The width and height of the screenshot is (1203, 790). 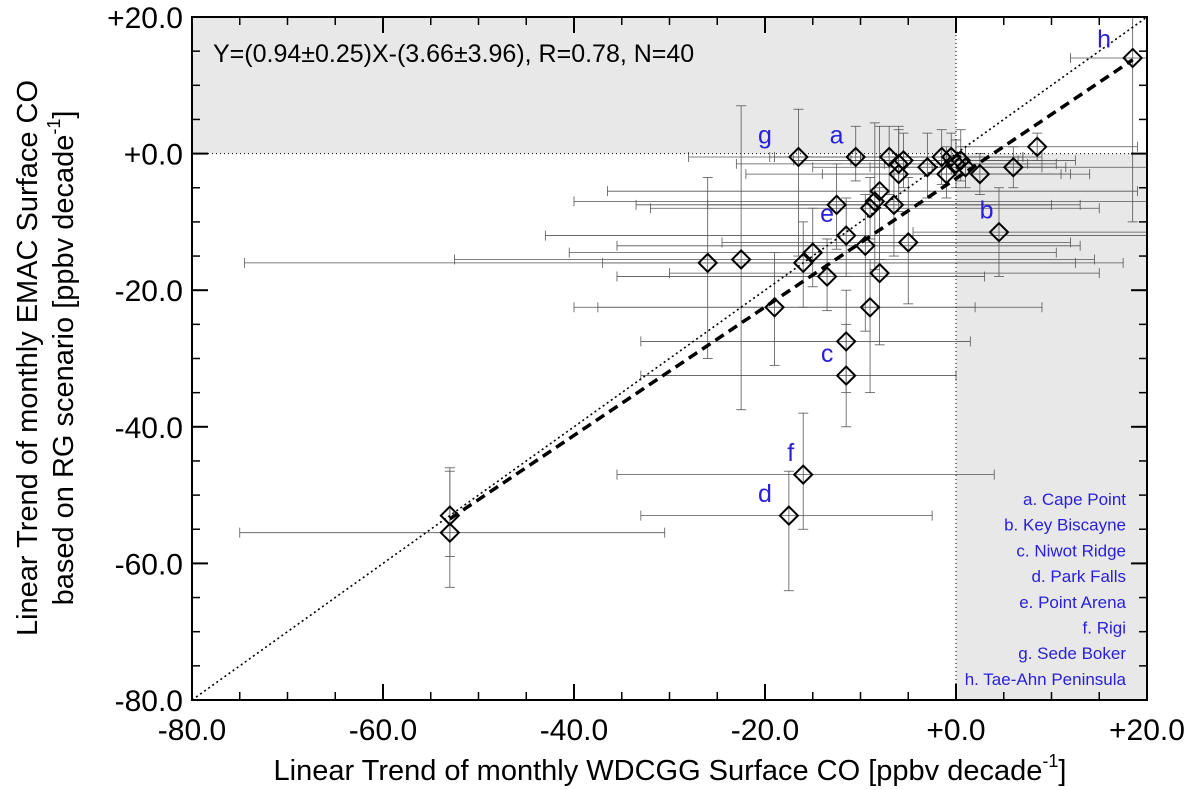 I want to click on equation-text: Y=(0.94±0.25)X-(3.66±3.96), R=0.78, N=40, so click(x=453, y=54).